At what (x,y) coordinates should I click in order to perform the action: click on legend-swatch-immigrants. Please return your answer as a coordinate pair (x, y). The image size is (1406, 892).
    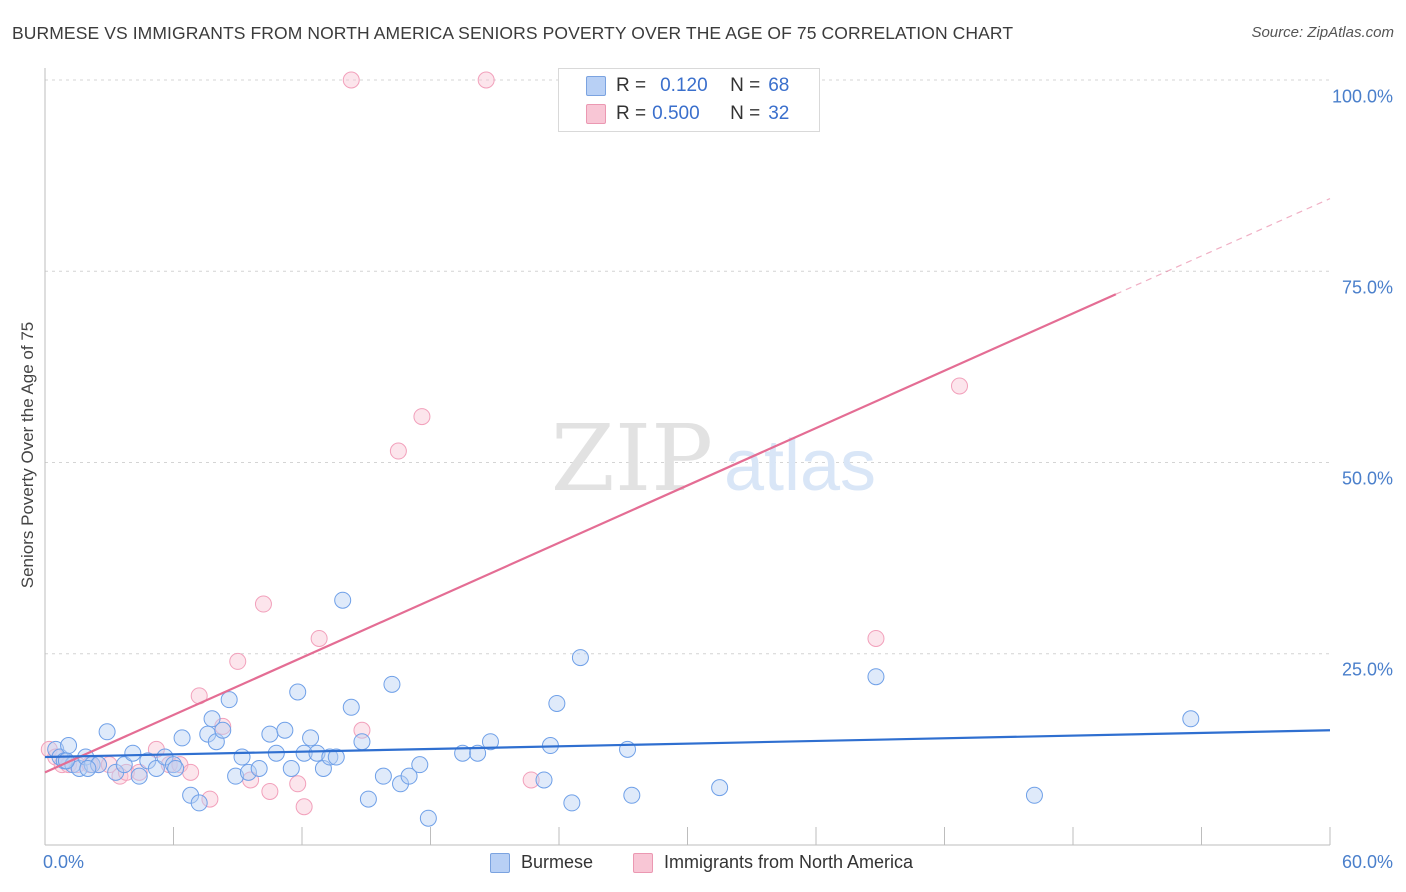
    Looking at the image, I should click on (643, 862).